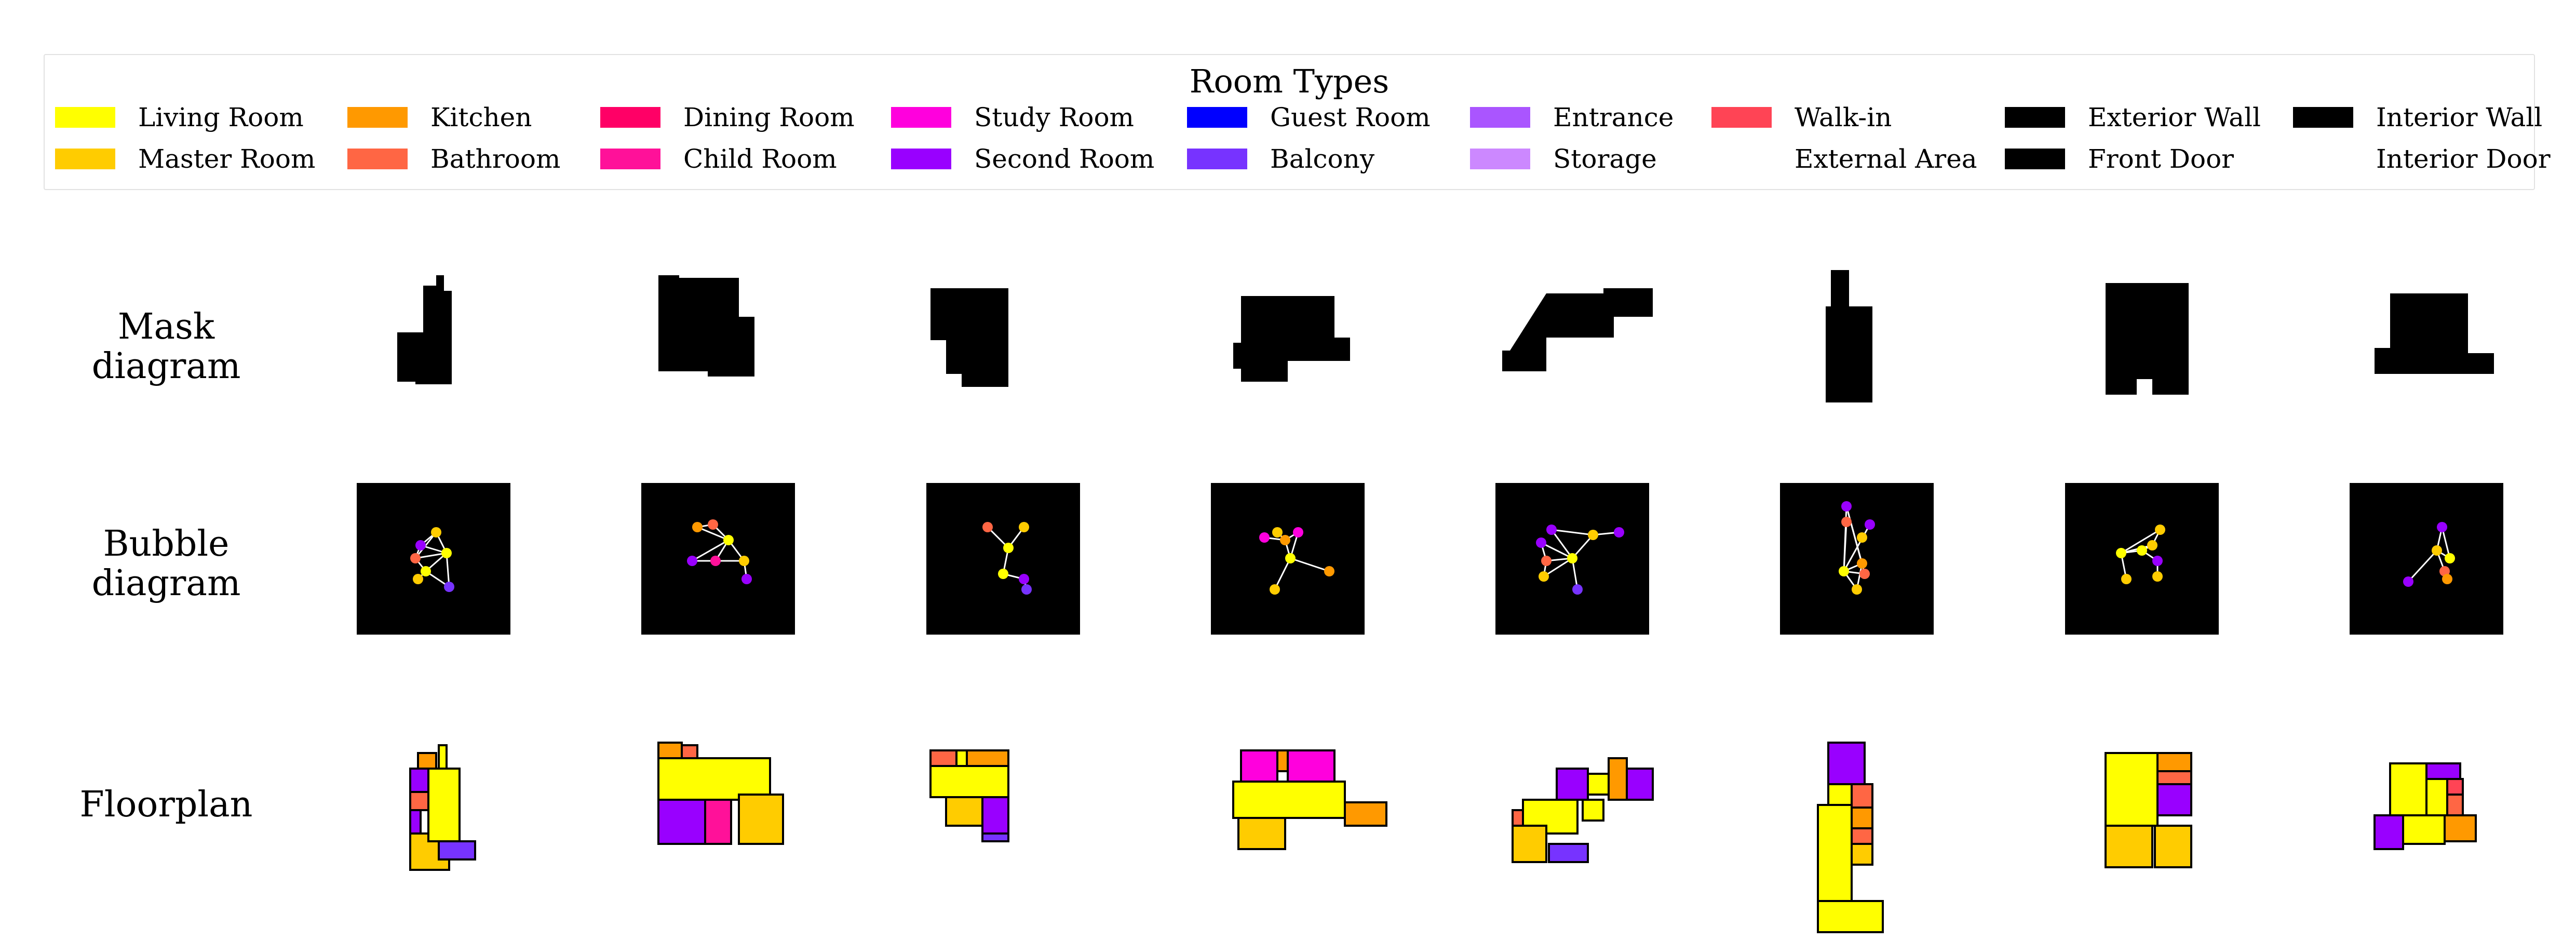  I want to click on legend-label: Interior Wall, so click(2459, 117).